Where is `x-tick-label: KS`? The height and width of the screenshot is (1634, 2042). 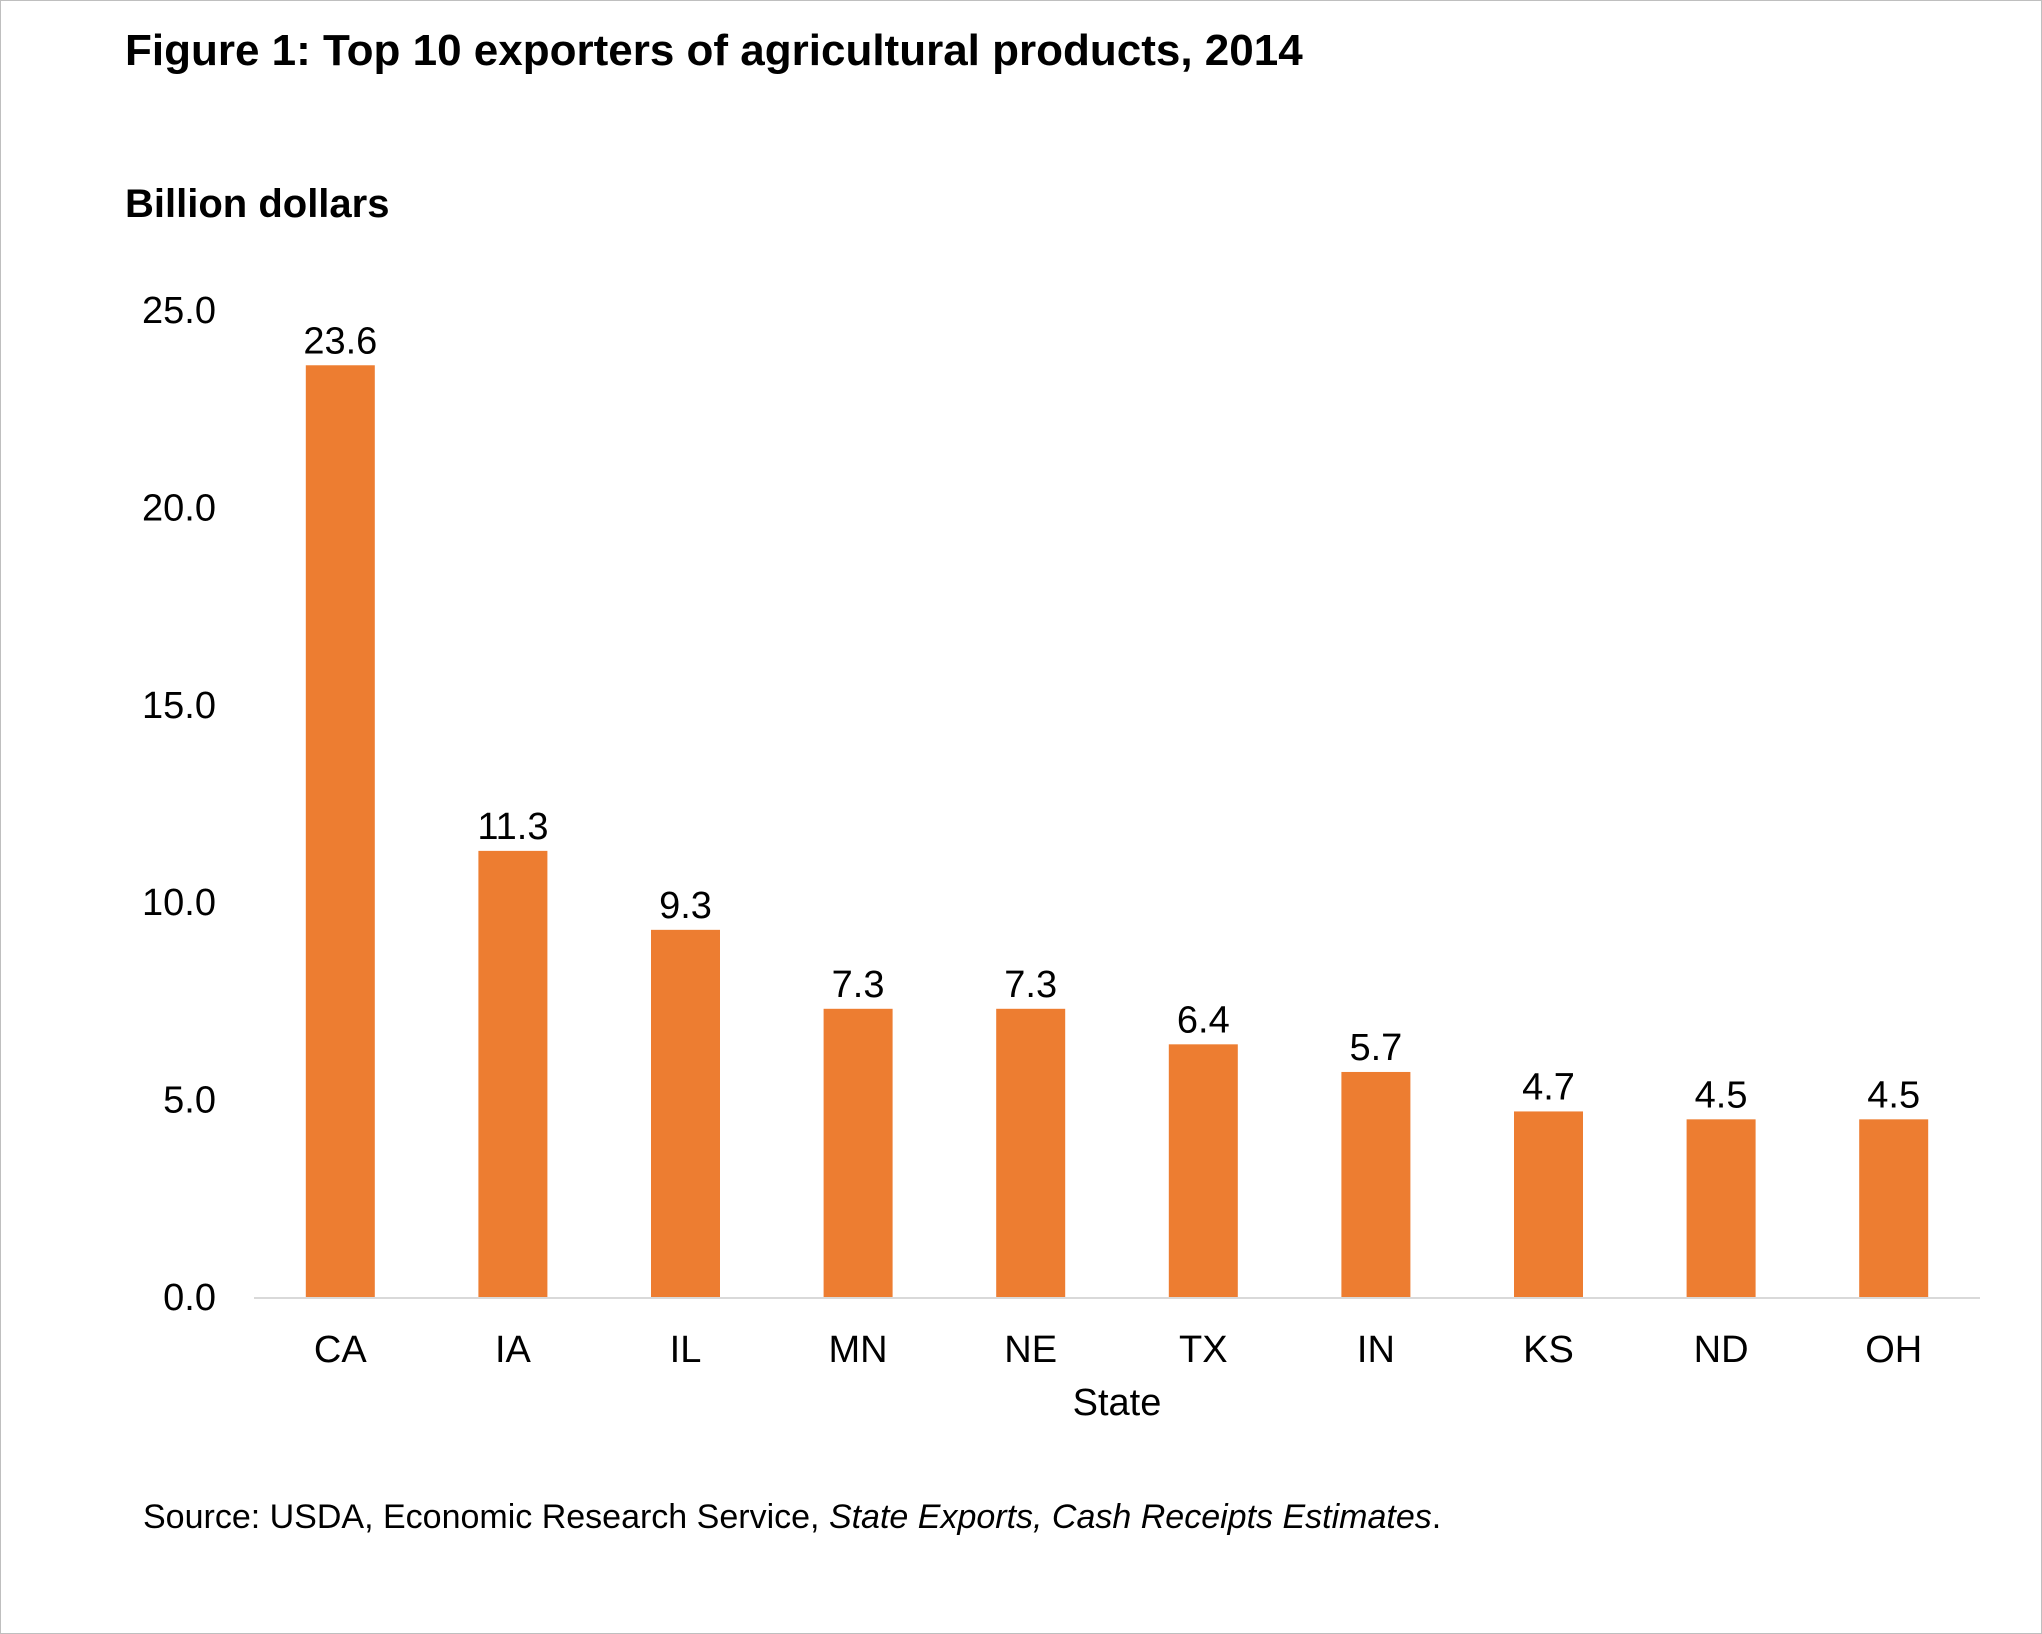
x-tick-label: KS is located at coordinates (1548, 1350).